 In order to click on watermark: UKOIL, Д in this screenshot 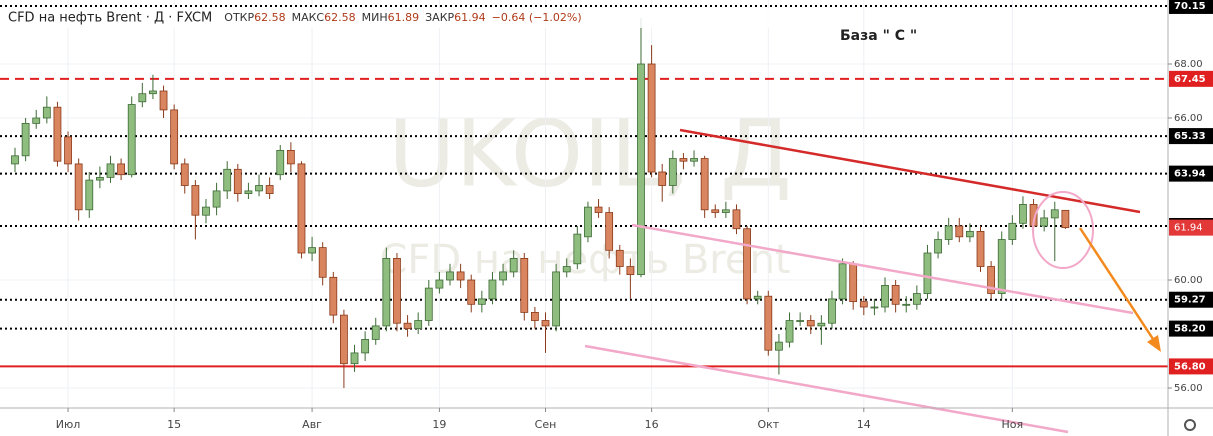, I will do `click(590, 153)`.